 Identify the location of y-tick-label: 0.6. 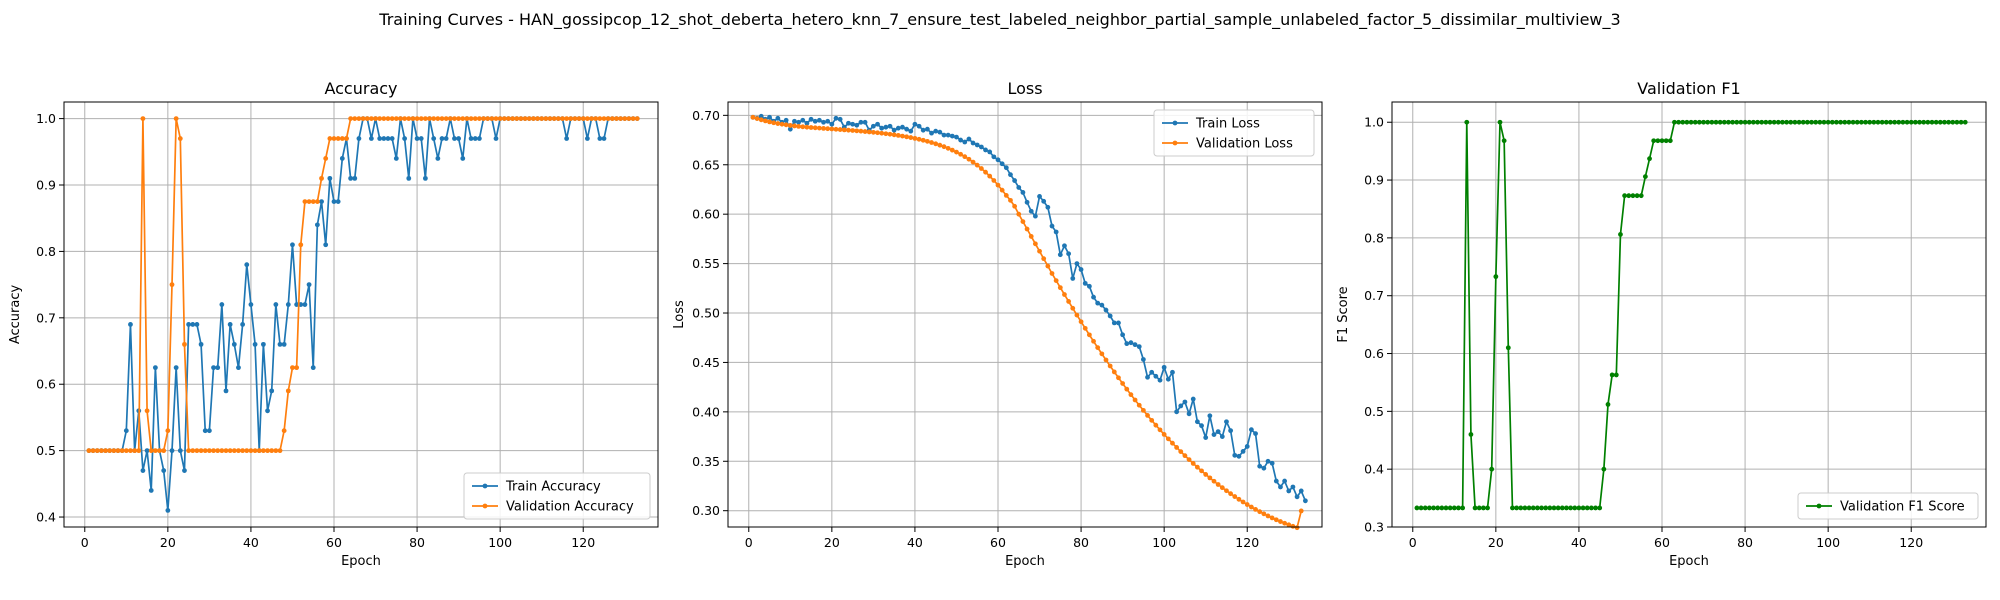
(1374, 353).